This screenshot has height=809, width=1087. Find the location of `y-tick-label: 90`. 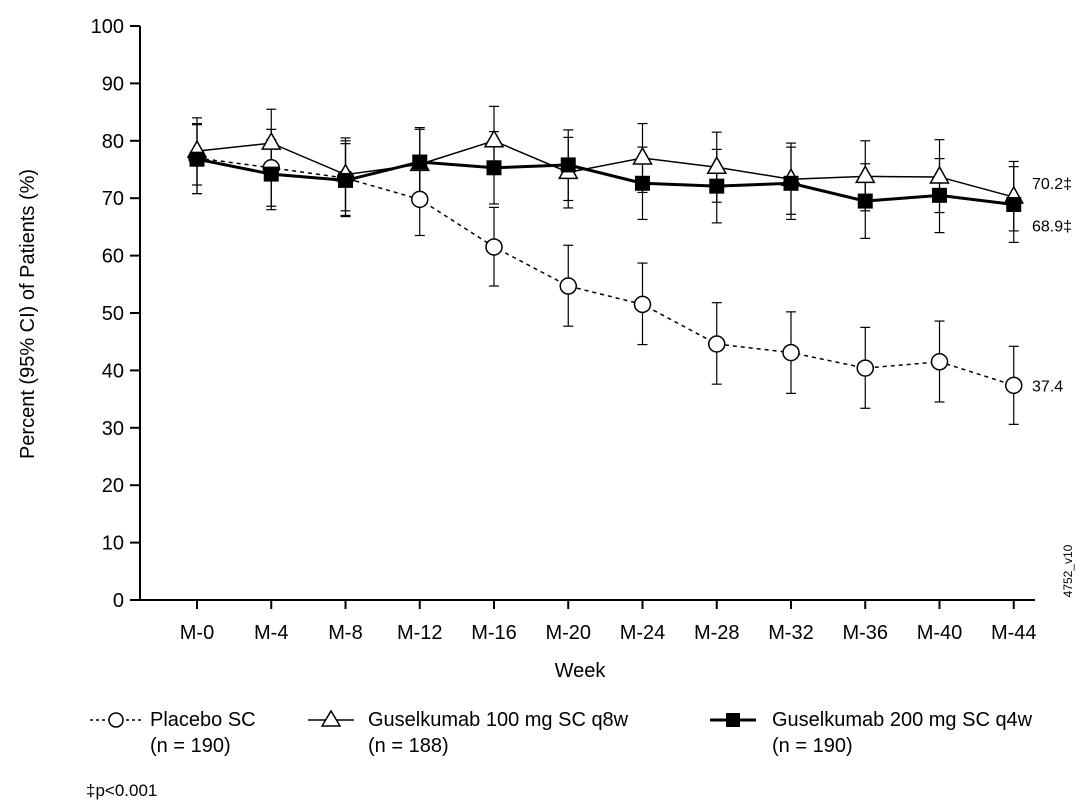

y-tick-label: 90 is located at coordinates (113, 84).